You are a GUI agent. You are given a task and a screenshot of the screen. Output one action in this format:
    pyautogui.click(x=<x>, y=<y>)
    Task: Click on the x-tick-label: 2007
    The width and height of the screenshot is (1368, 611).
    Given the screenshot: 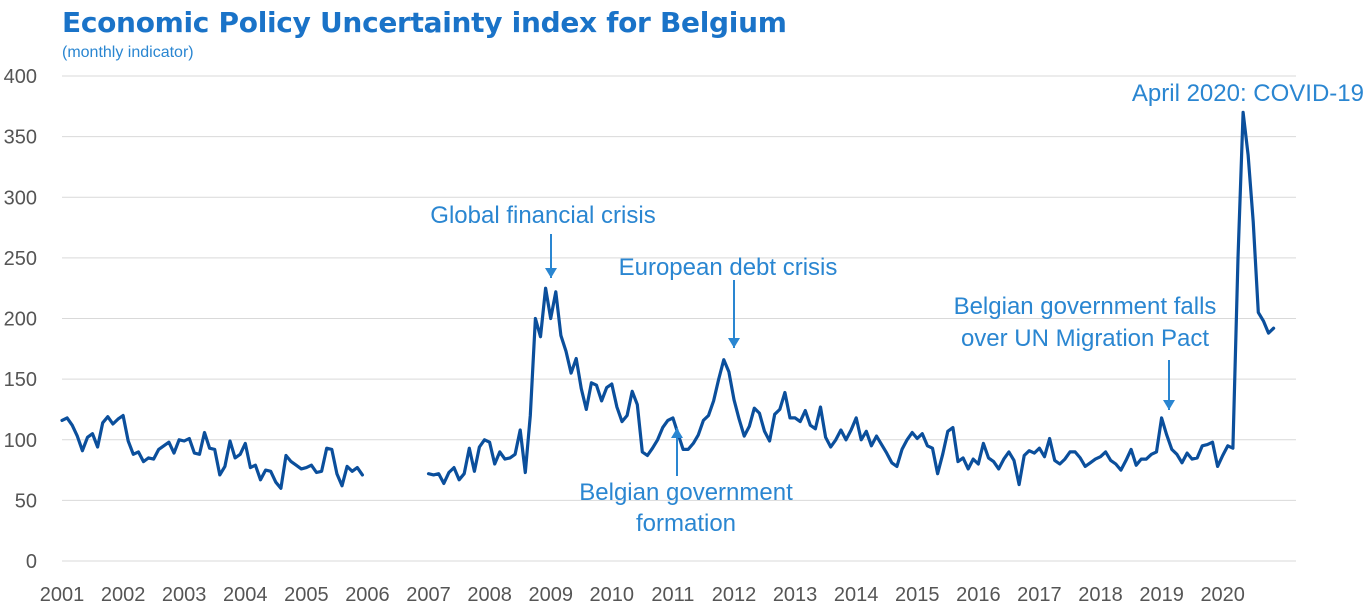 What is the action you would take?
    pyautogui.click(x=428, y=595)
    